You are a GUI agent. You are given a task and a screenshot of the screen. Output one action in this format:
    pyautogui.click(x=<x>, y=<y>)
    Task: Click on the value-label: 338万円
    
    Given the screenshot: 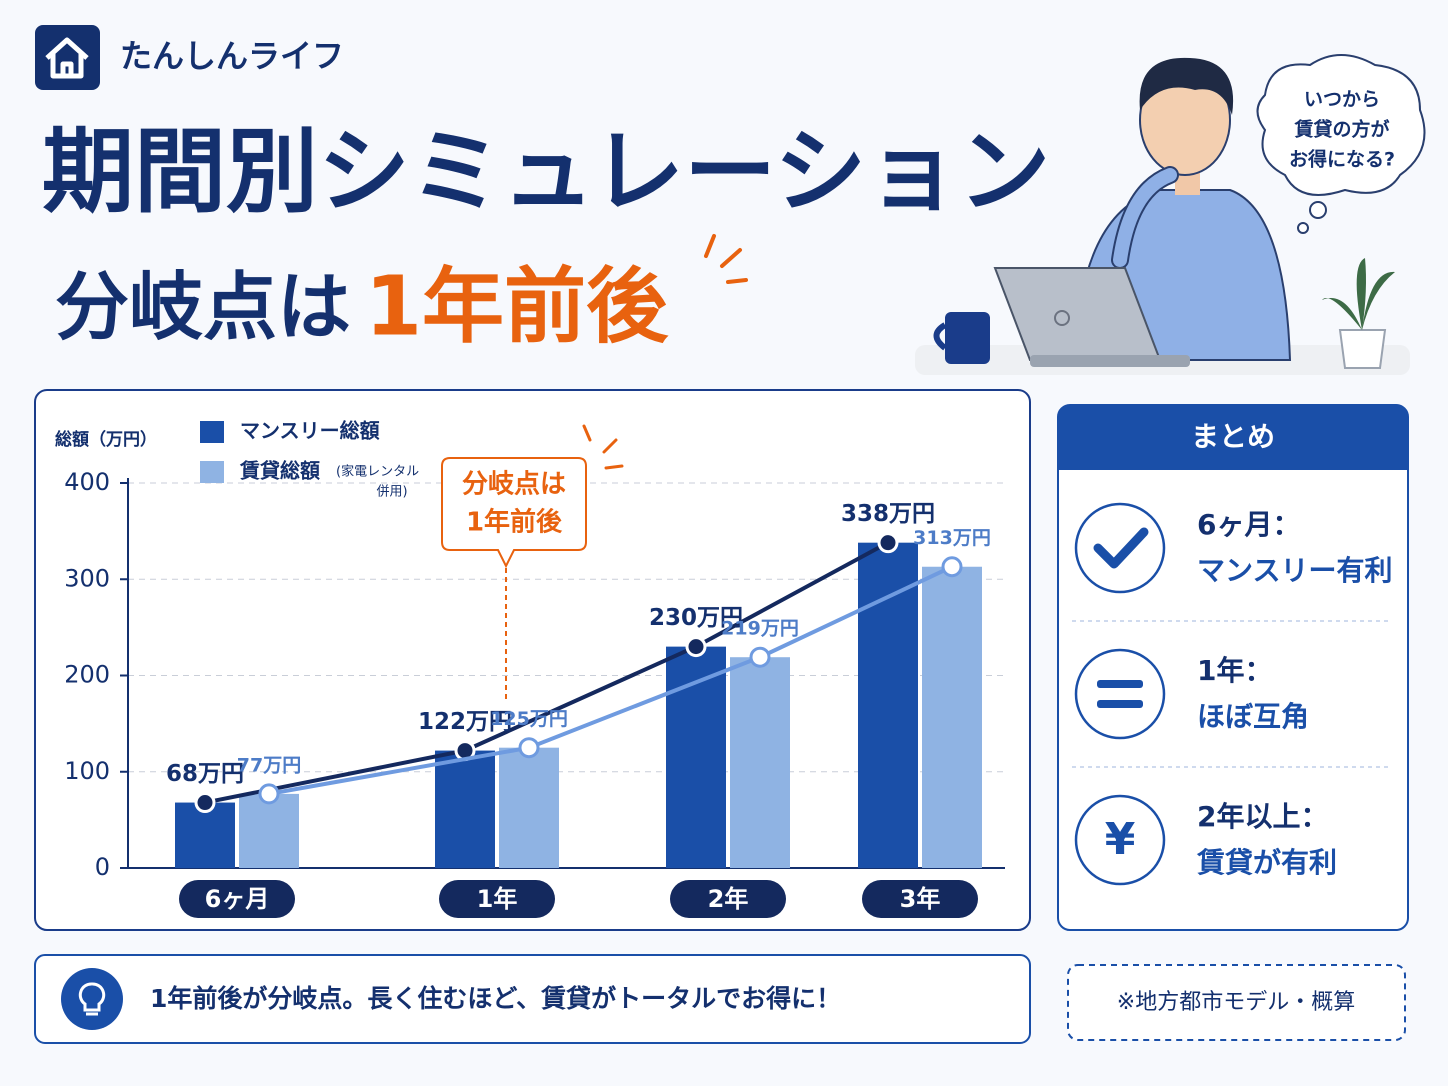 What is the action you would take?
    pyautogui.click(x=888, y=514)
    